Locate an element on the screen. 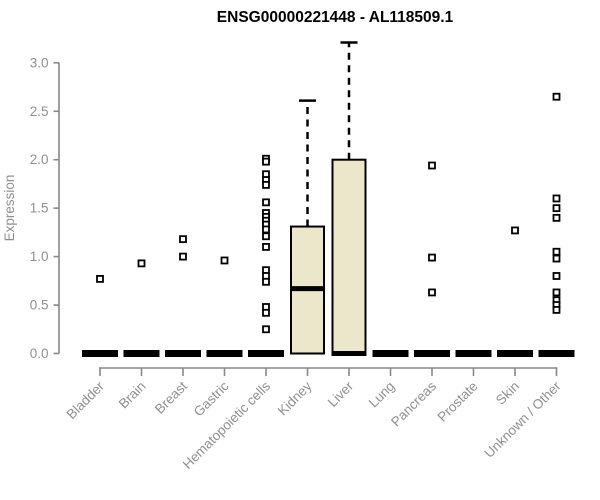 The height and width of the screenshot is (500, 600). x-tick-label: Unknown / Other is located at coordinates (522, 419).